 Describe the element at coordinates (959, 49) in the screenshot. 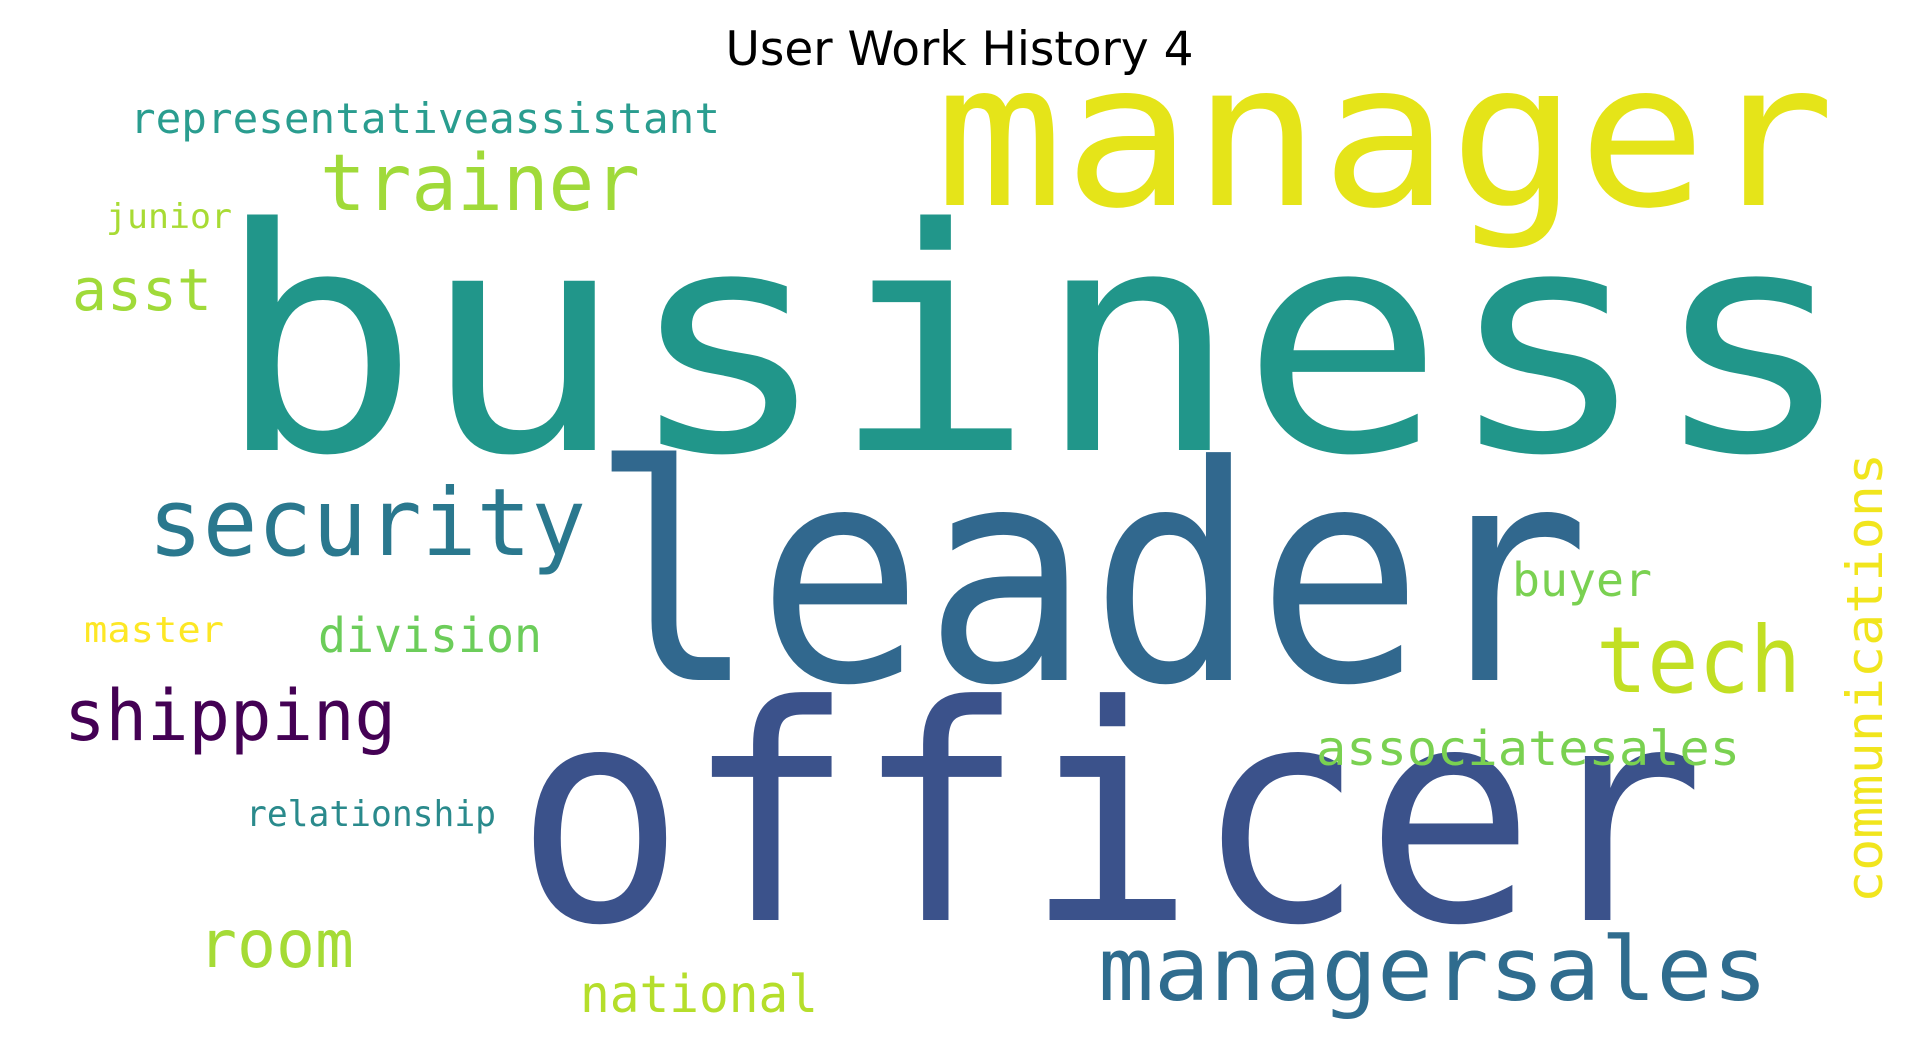

I see `chart-title: User Work History 4` at that location.